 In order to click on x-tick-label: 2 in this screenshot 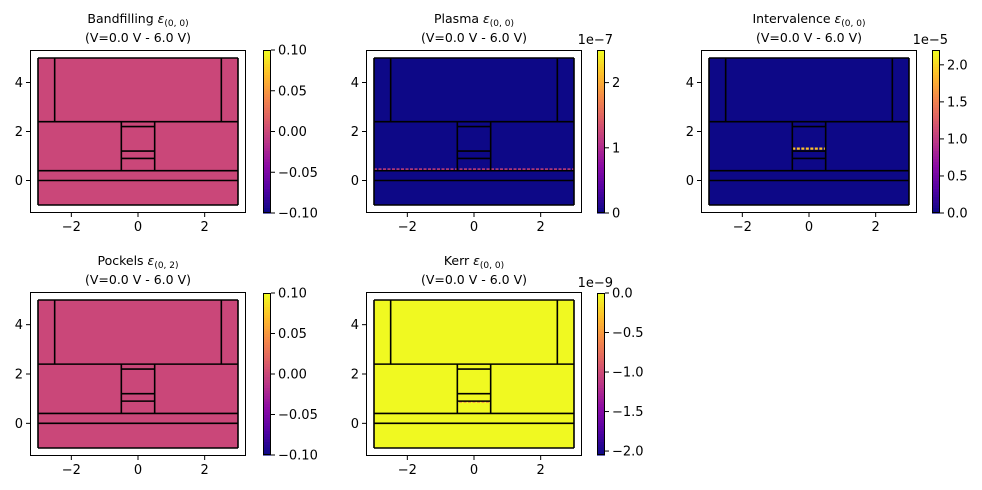, I will do `click(205, 470)`.